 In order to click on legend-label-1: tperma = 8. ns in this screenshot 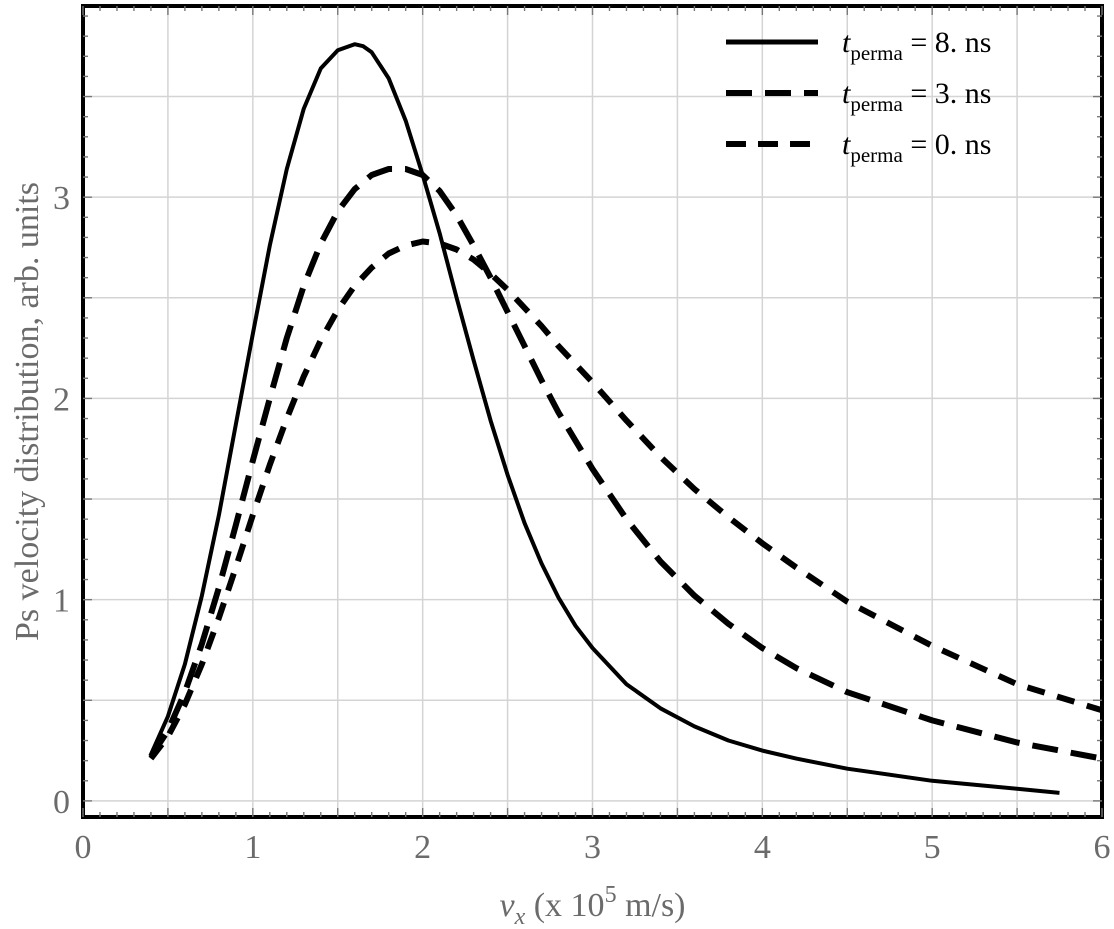, I will do `click(916, 45)`.